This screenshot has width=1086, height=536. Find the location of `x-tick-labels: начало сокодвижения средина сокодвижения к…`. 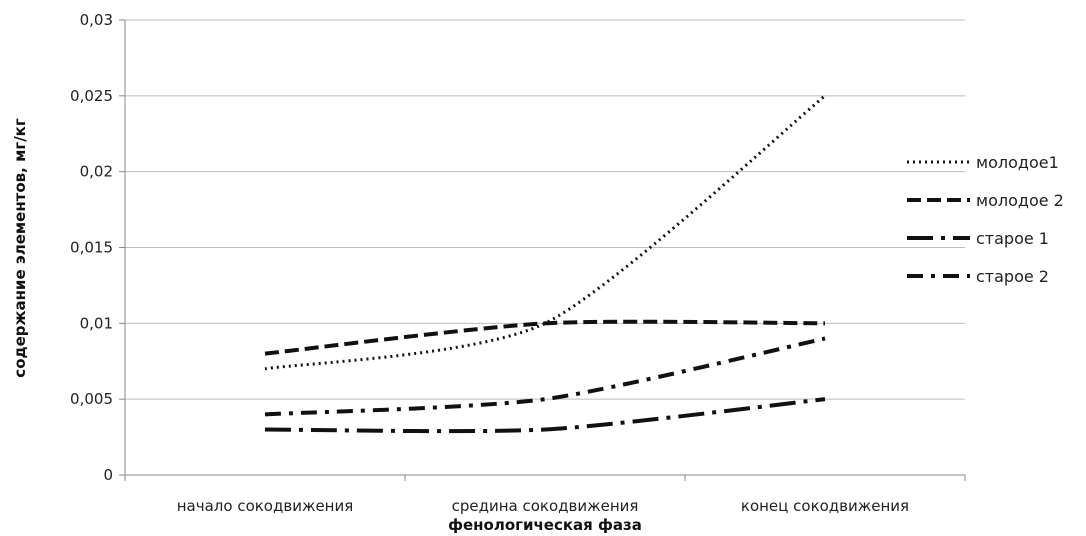

x-tick-labels: начало сокодвижения средина сокодвижения к… is located at coordinates (543, 506).